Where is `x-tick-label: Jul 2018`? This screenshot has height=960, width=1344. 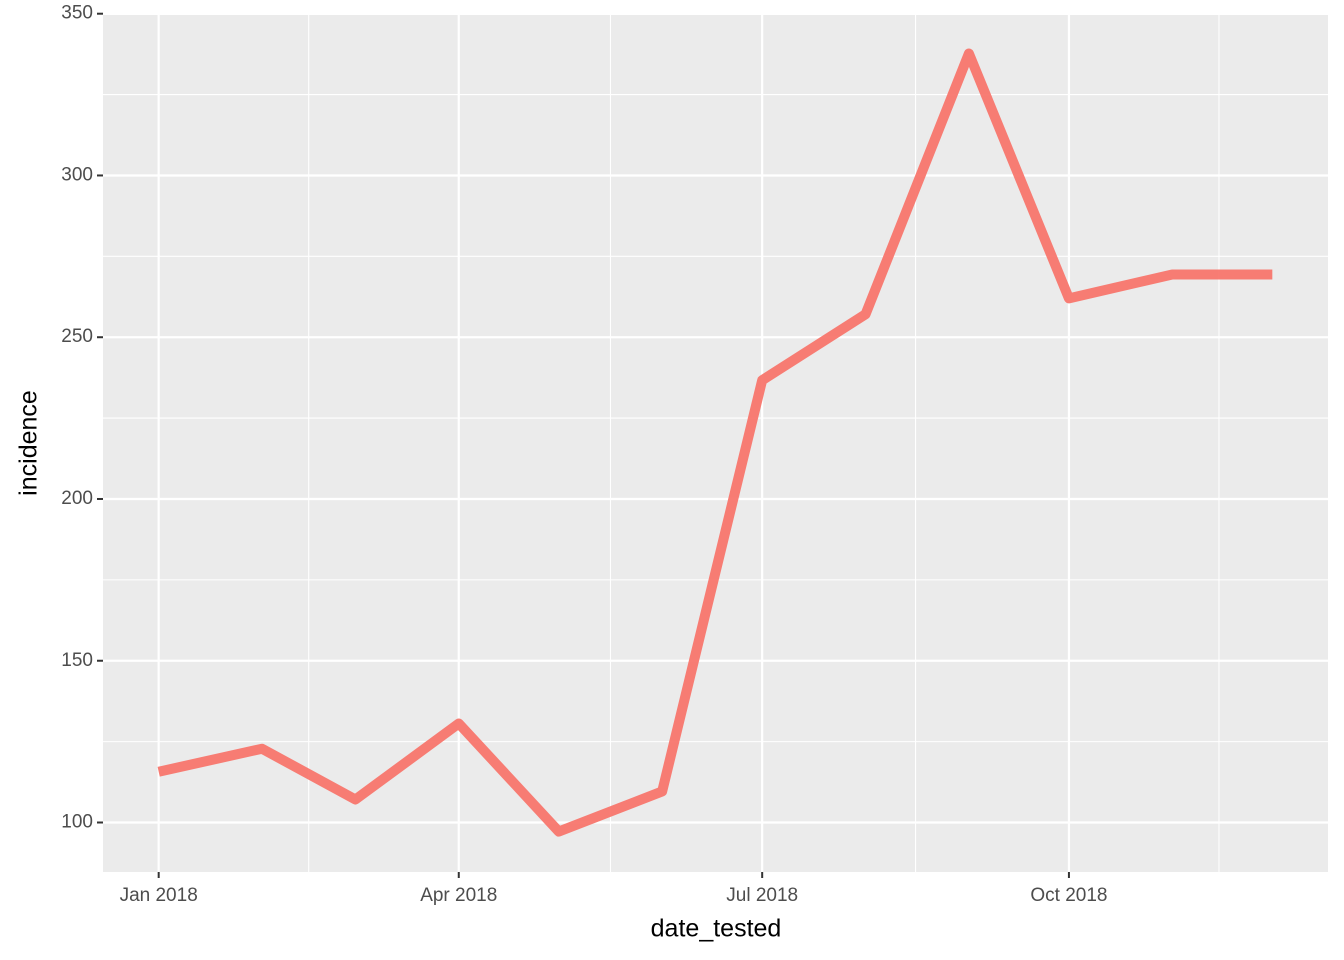
x-tick-label: Jul 2018 is located at coordinates (762, 895).